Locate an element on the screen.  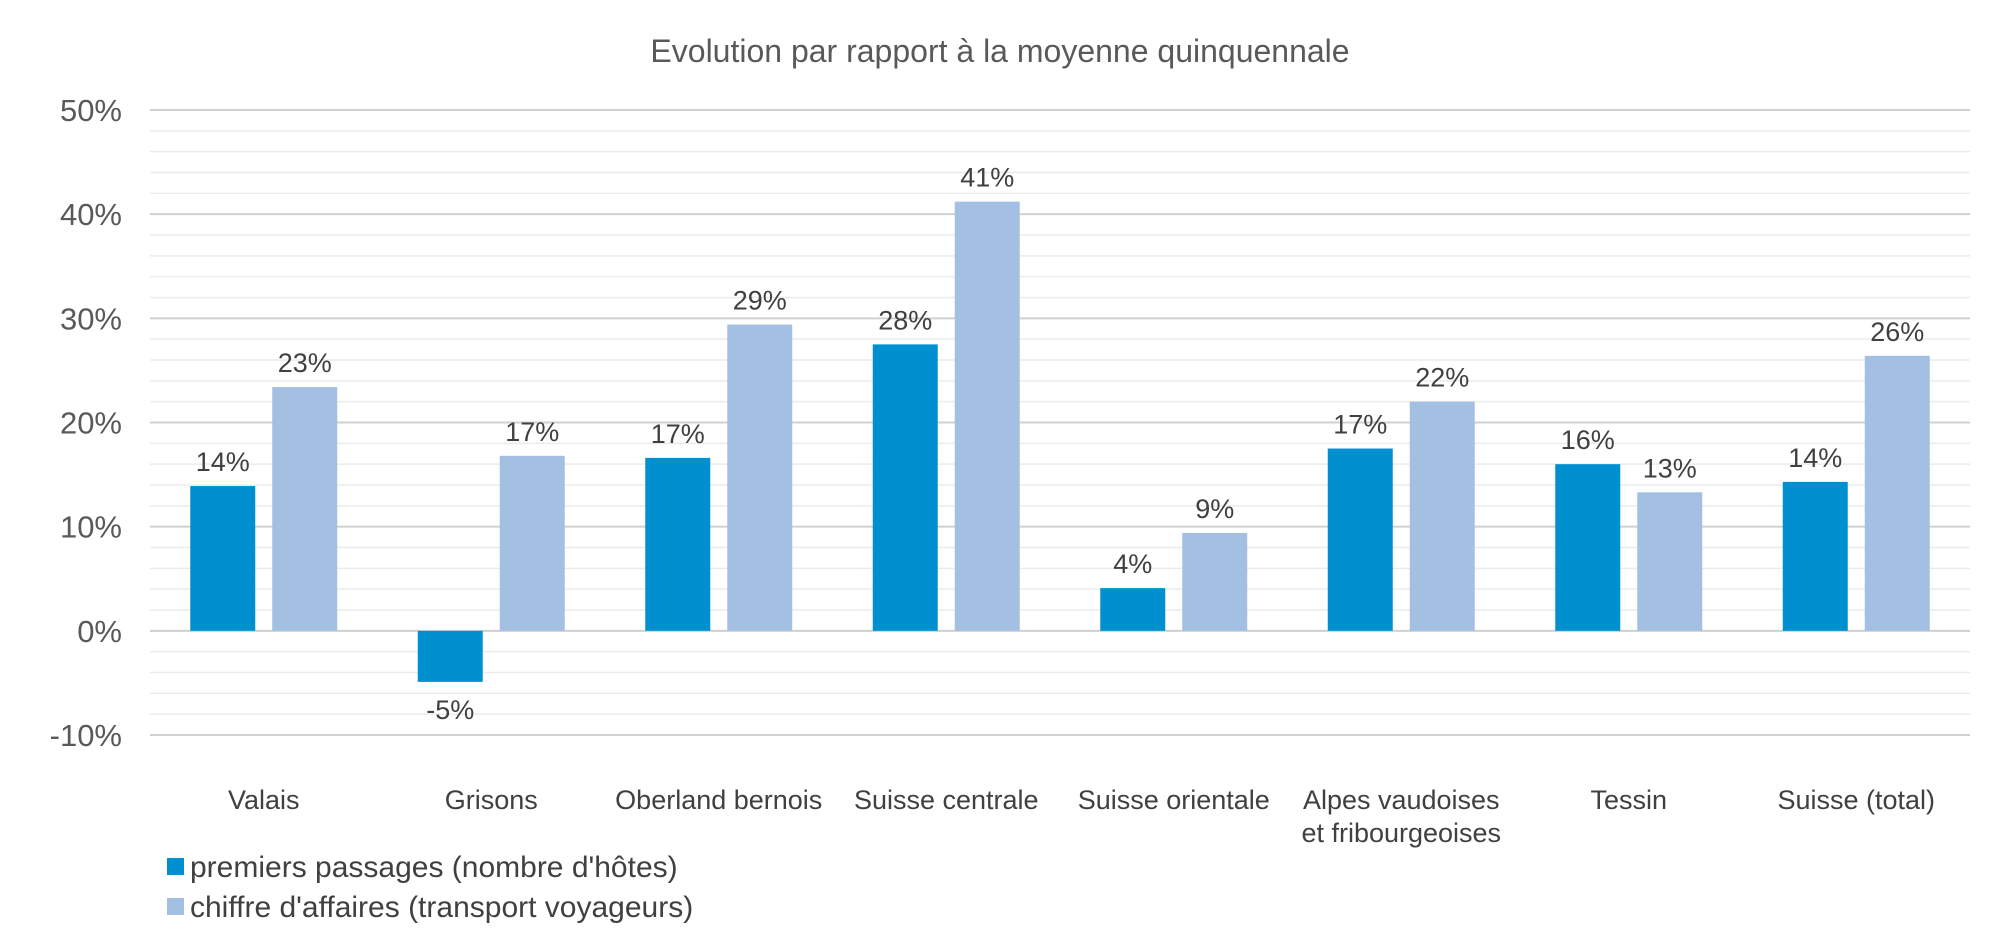
data-label: 4% is located at coordinates (1132, 564).